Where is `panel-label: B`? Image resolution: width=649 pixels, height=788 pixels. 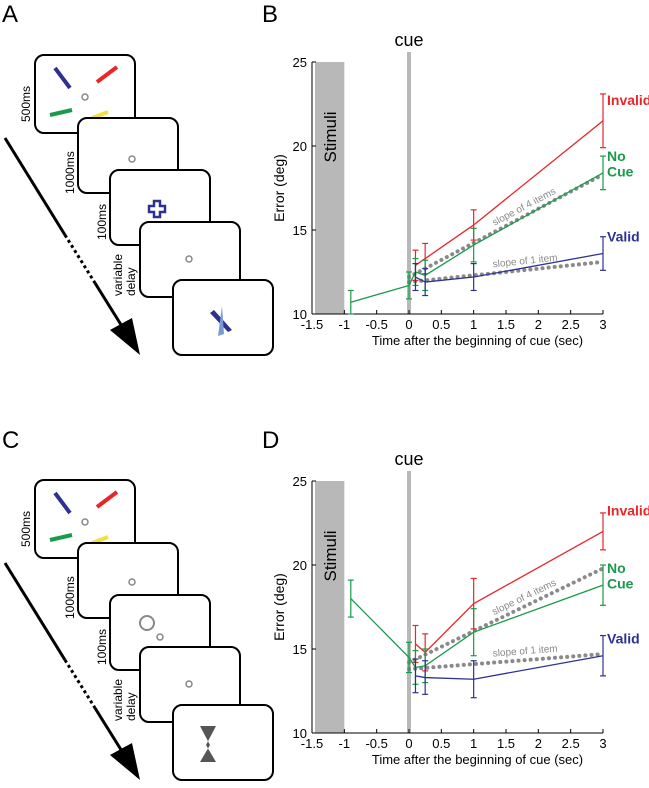 panel-label: B is located at coordinates (270, 14).